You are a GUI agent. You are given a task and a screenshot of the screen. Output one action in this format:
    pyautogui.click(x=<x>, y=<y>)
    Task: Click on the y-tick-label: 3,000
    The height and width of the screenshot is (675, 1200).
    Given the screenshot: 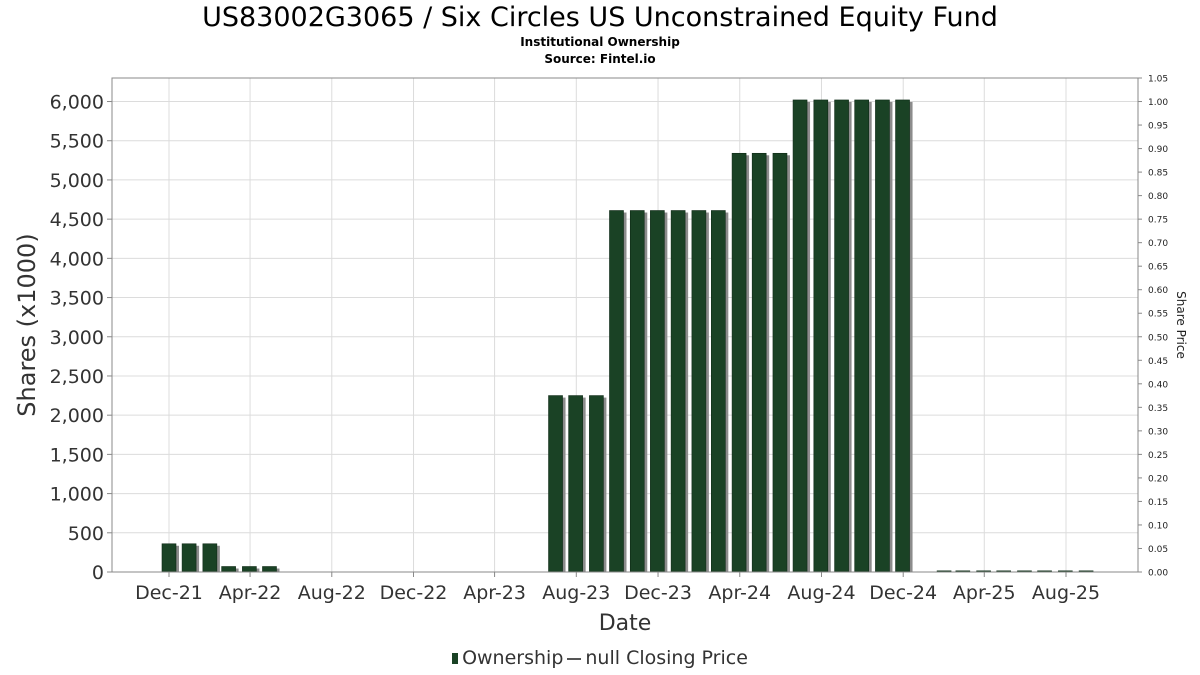 What is the action you would take?
    pyautogui.click(x=77, y=338)
    